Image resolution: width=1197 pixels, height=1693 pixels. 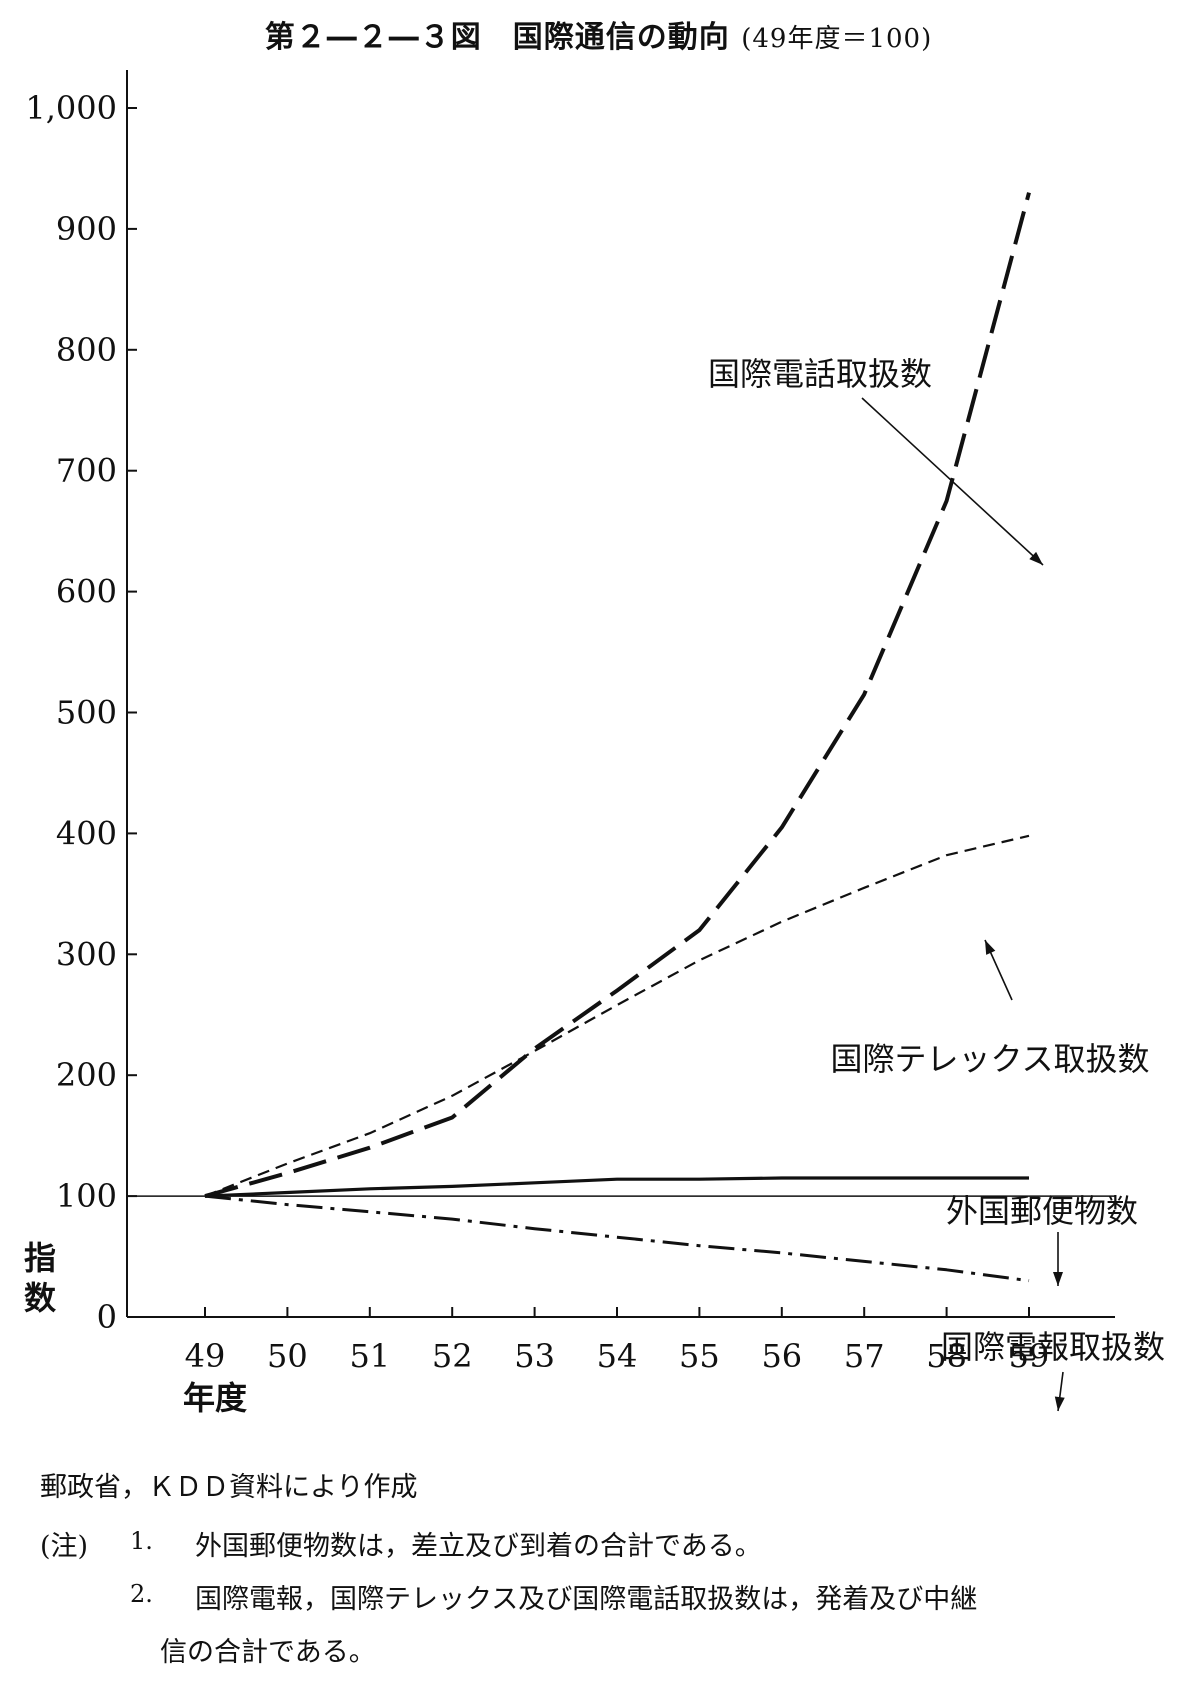 I want to click on note-1-number: 1., so click(x=141, y=1541).